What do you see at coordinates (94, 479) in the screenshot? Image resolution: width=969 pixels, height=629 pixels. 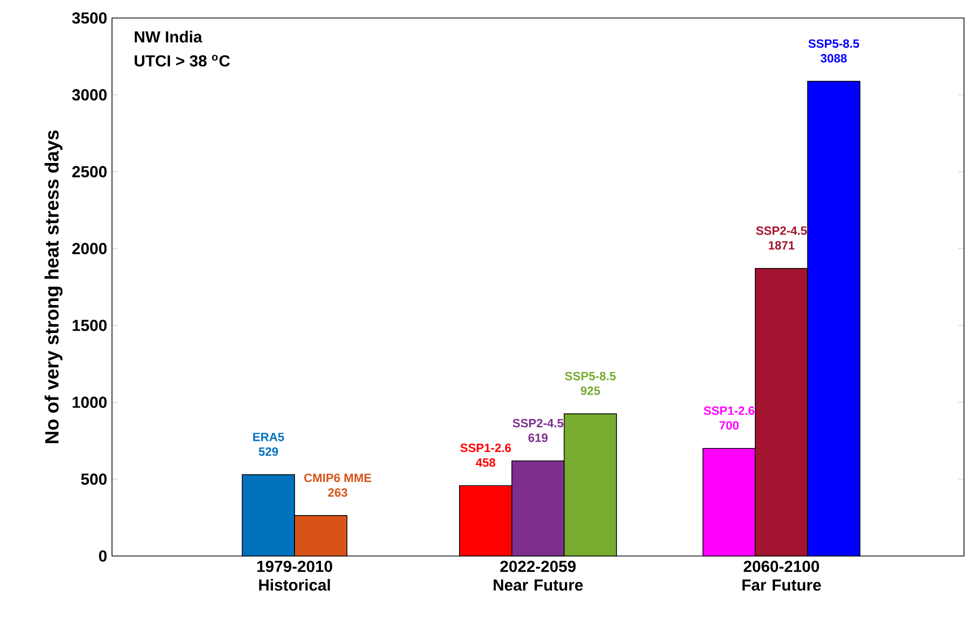 I see `y-tick-label: 500` at bounding box center [94, 479].